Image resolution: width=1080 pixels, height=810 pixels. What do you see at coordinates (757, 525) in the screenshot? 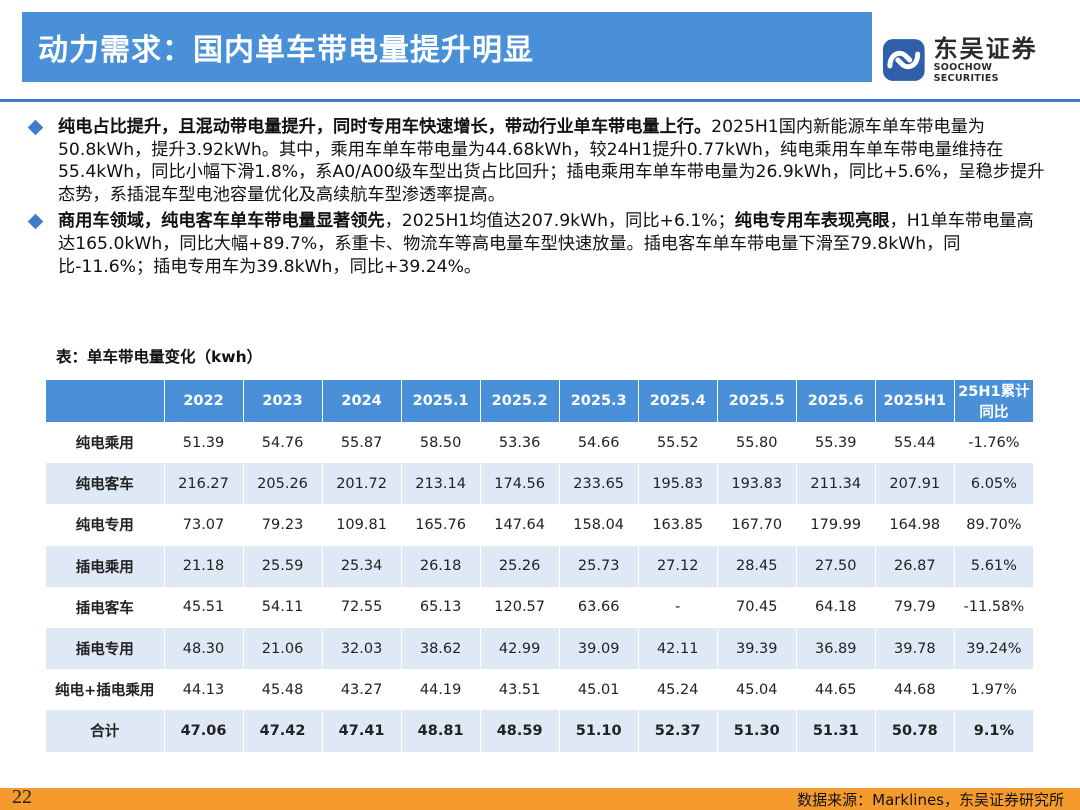
I see `table-cell: 167.70` at bounding box center [757, 525].